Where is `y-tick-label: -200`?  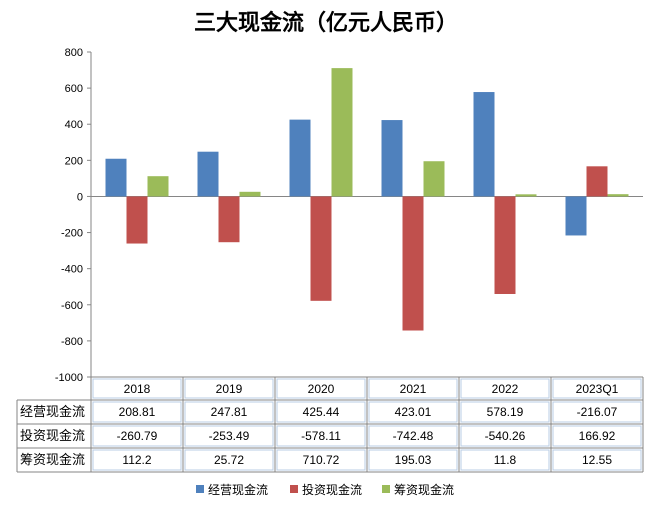
y-tick-label: -200 is located at coordinates (72, 234).